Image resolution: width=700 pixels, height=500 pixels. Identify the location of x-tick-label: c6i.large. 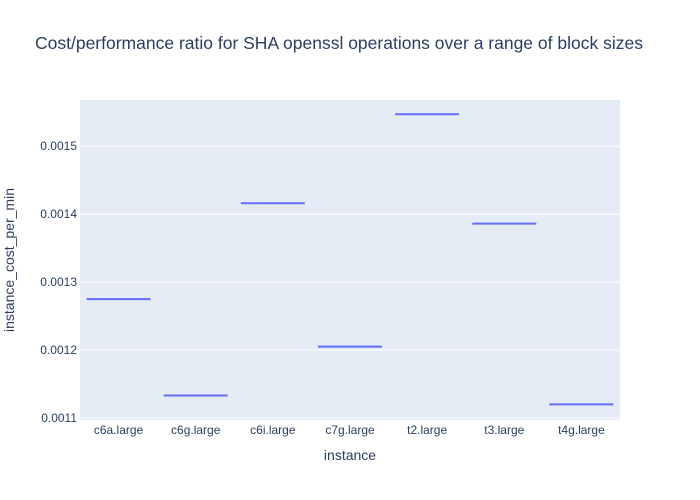
(273, 430).